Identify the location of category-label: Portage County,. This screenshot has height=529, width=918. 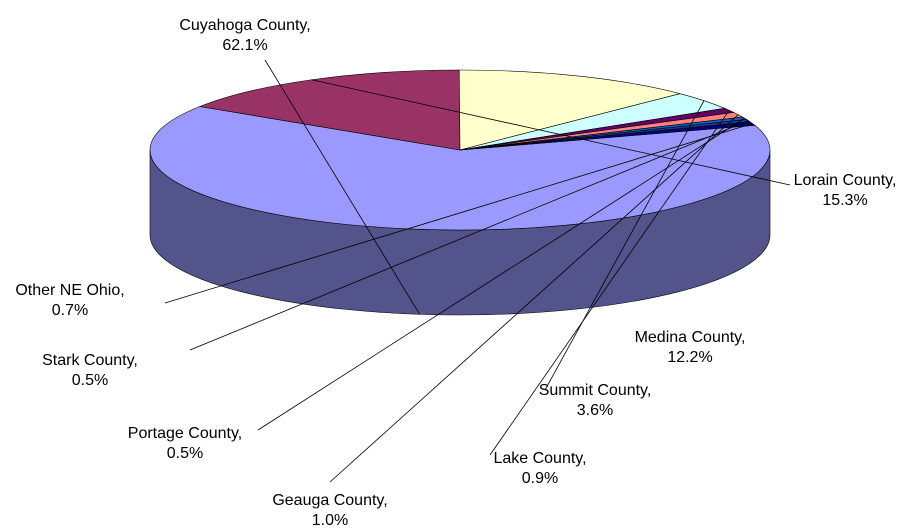
(185, 433).